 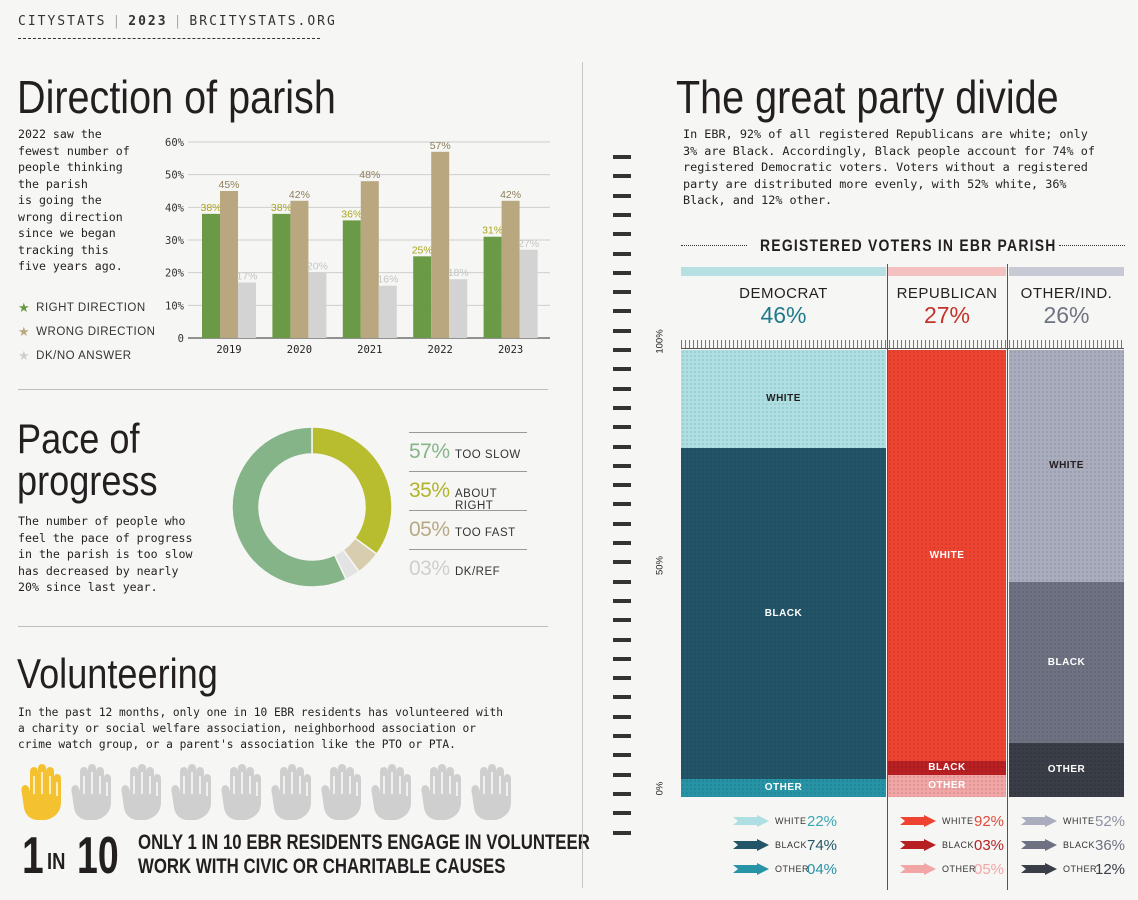 I want to click on y-tick-label: 20%, so click(x=175, y=274).